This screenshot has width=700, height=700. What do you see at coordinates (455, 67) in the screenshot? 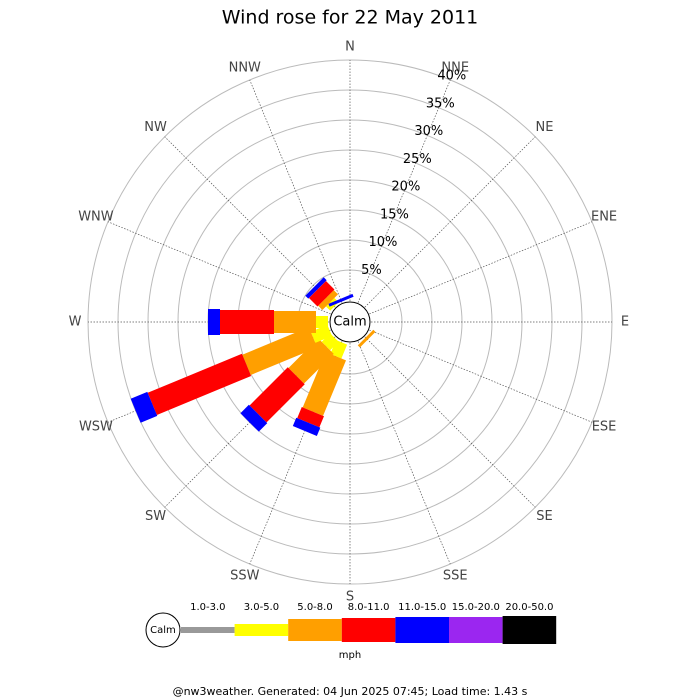
I see `direction-label: NNE` at bounding box center [455, 67].